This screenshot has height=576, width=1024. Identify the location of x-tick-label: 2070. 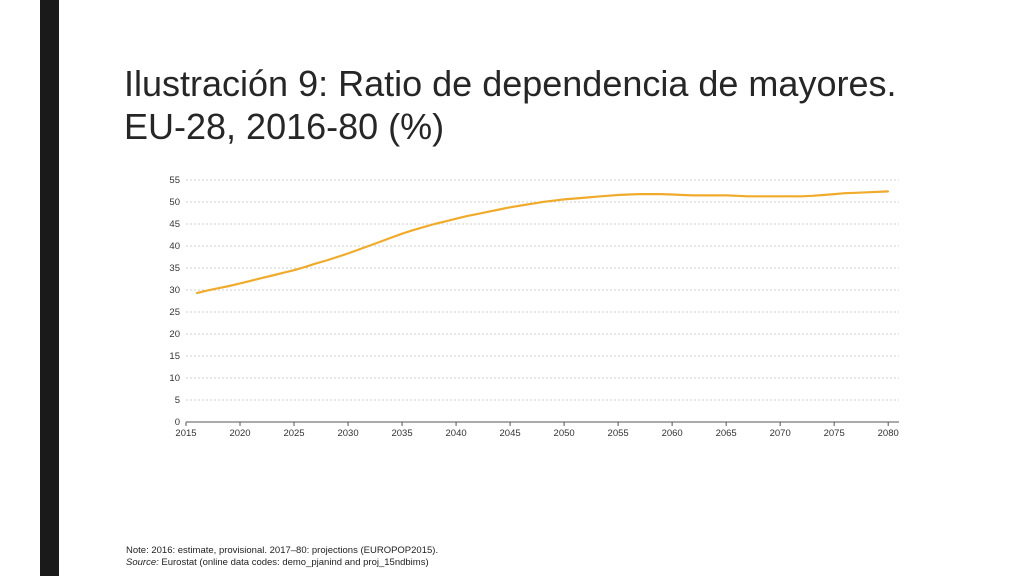
(780, 433).